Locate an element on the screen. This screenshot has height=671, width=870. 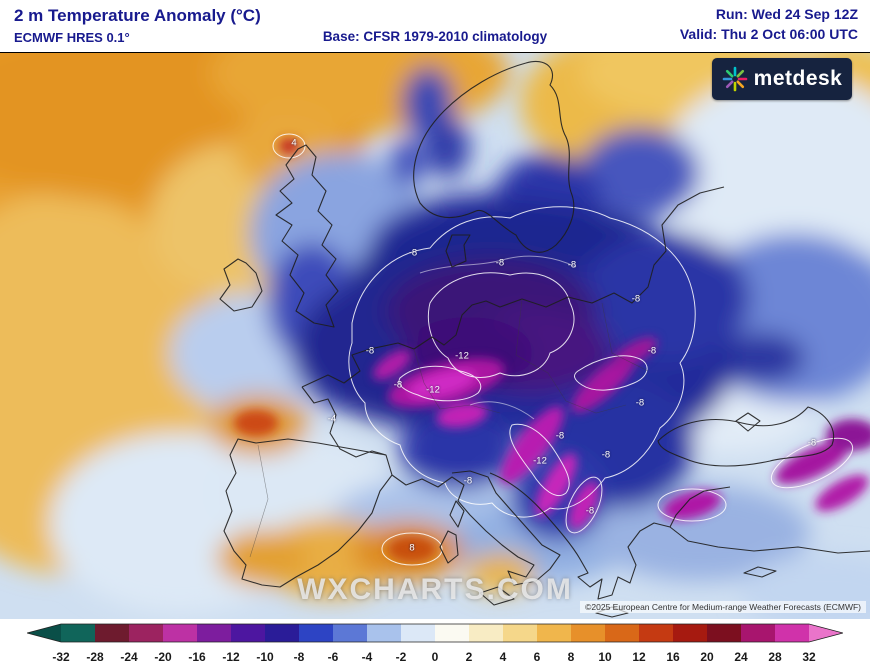
colorbar-tick: 0 is located at coordinates (435, 657).